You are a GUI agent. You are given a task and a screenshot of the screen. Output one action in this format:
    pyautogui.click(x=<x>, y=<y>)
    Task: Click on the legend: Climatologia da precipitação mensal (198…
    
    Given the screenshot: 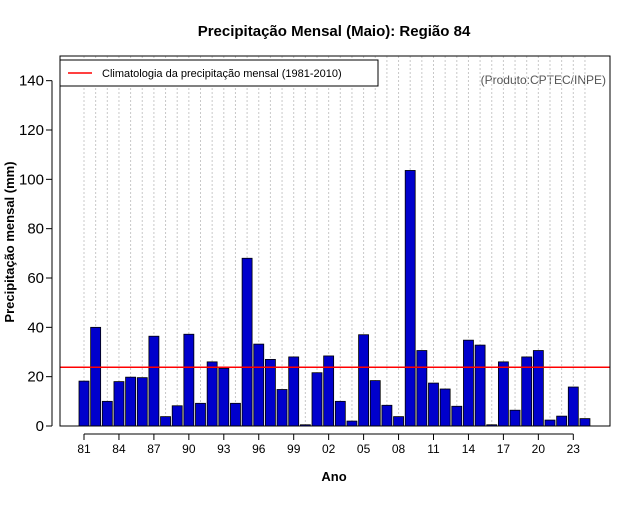 What is the action you would take?
    pyautogui.click(x=219, y=73)
    